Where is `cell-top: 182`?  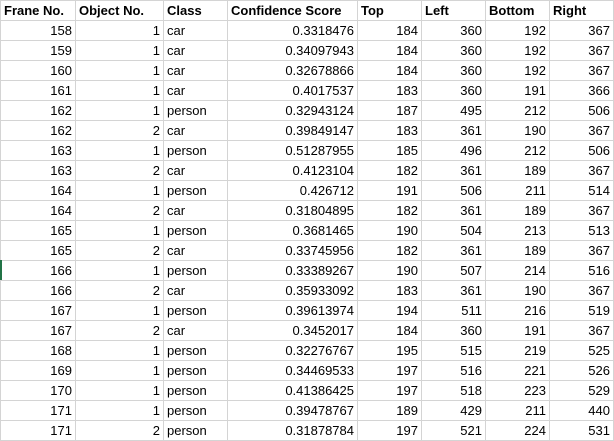 cell-top: 182 is located at coordinates (389, 210).